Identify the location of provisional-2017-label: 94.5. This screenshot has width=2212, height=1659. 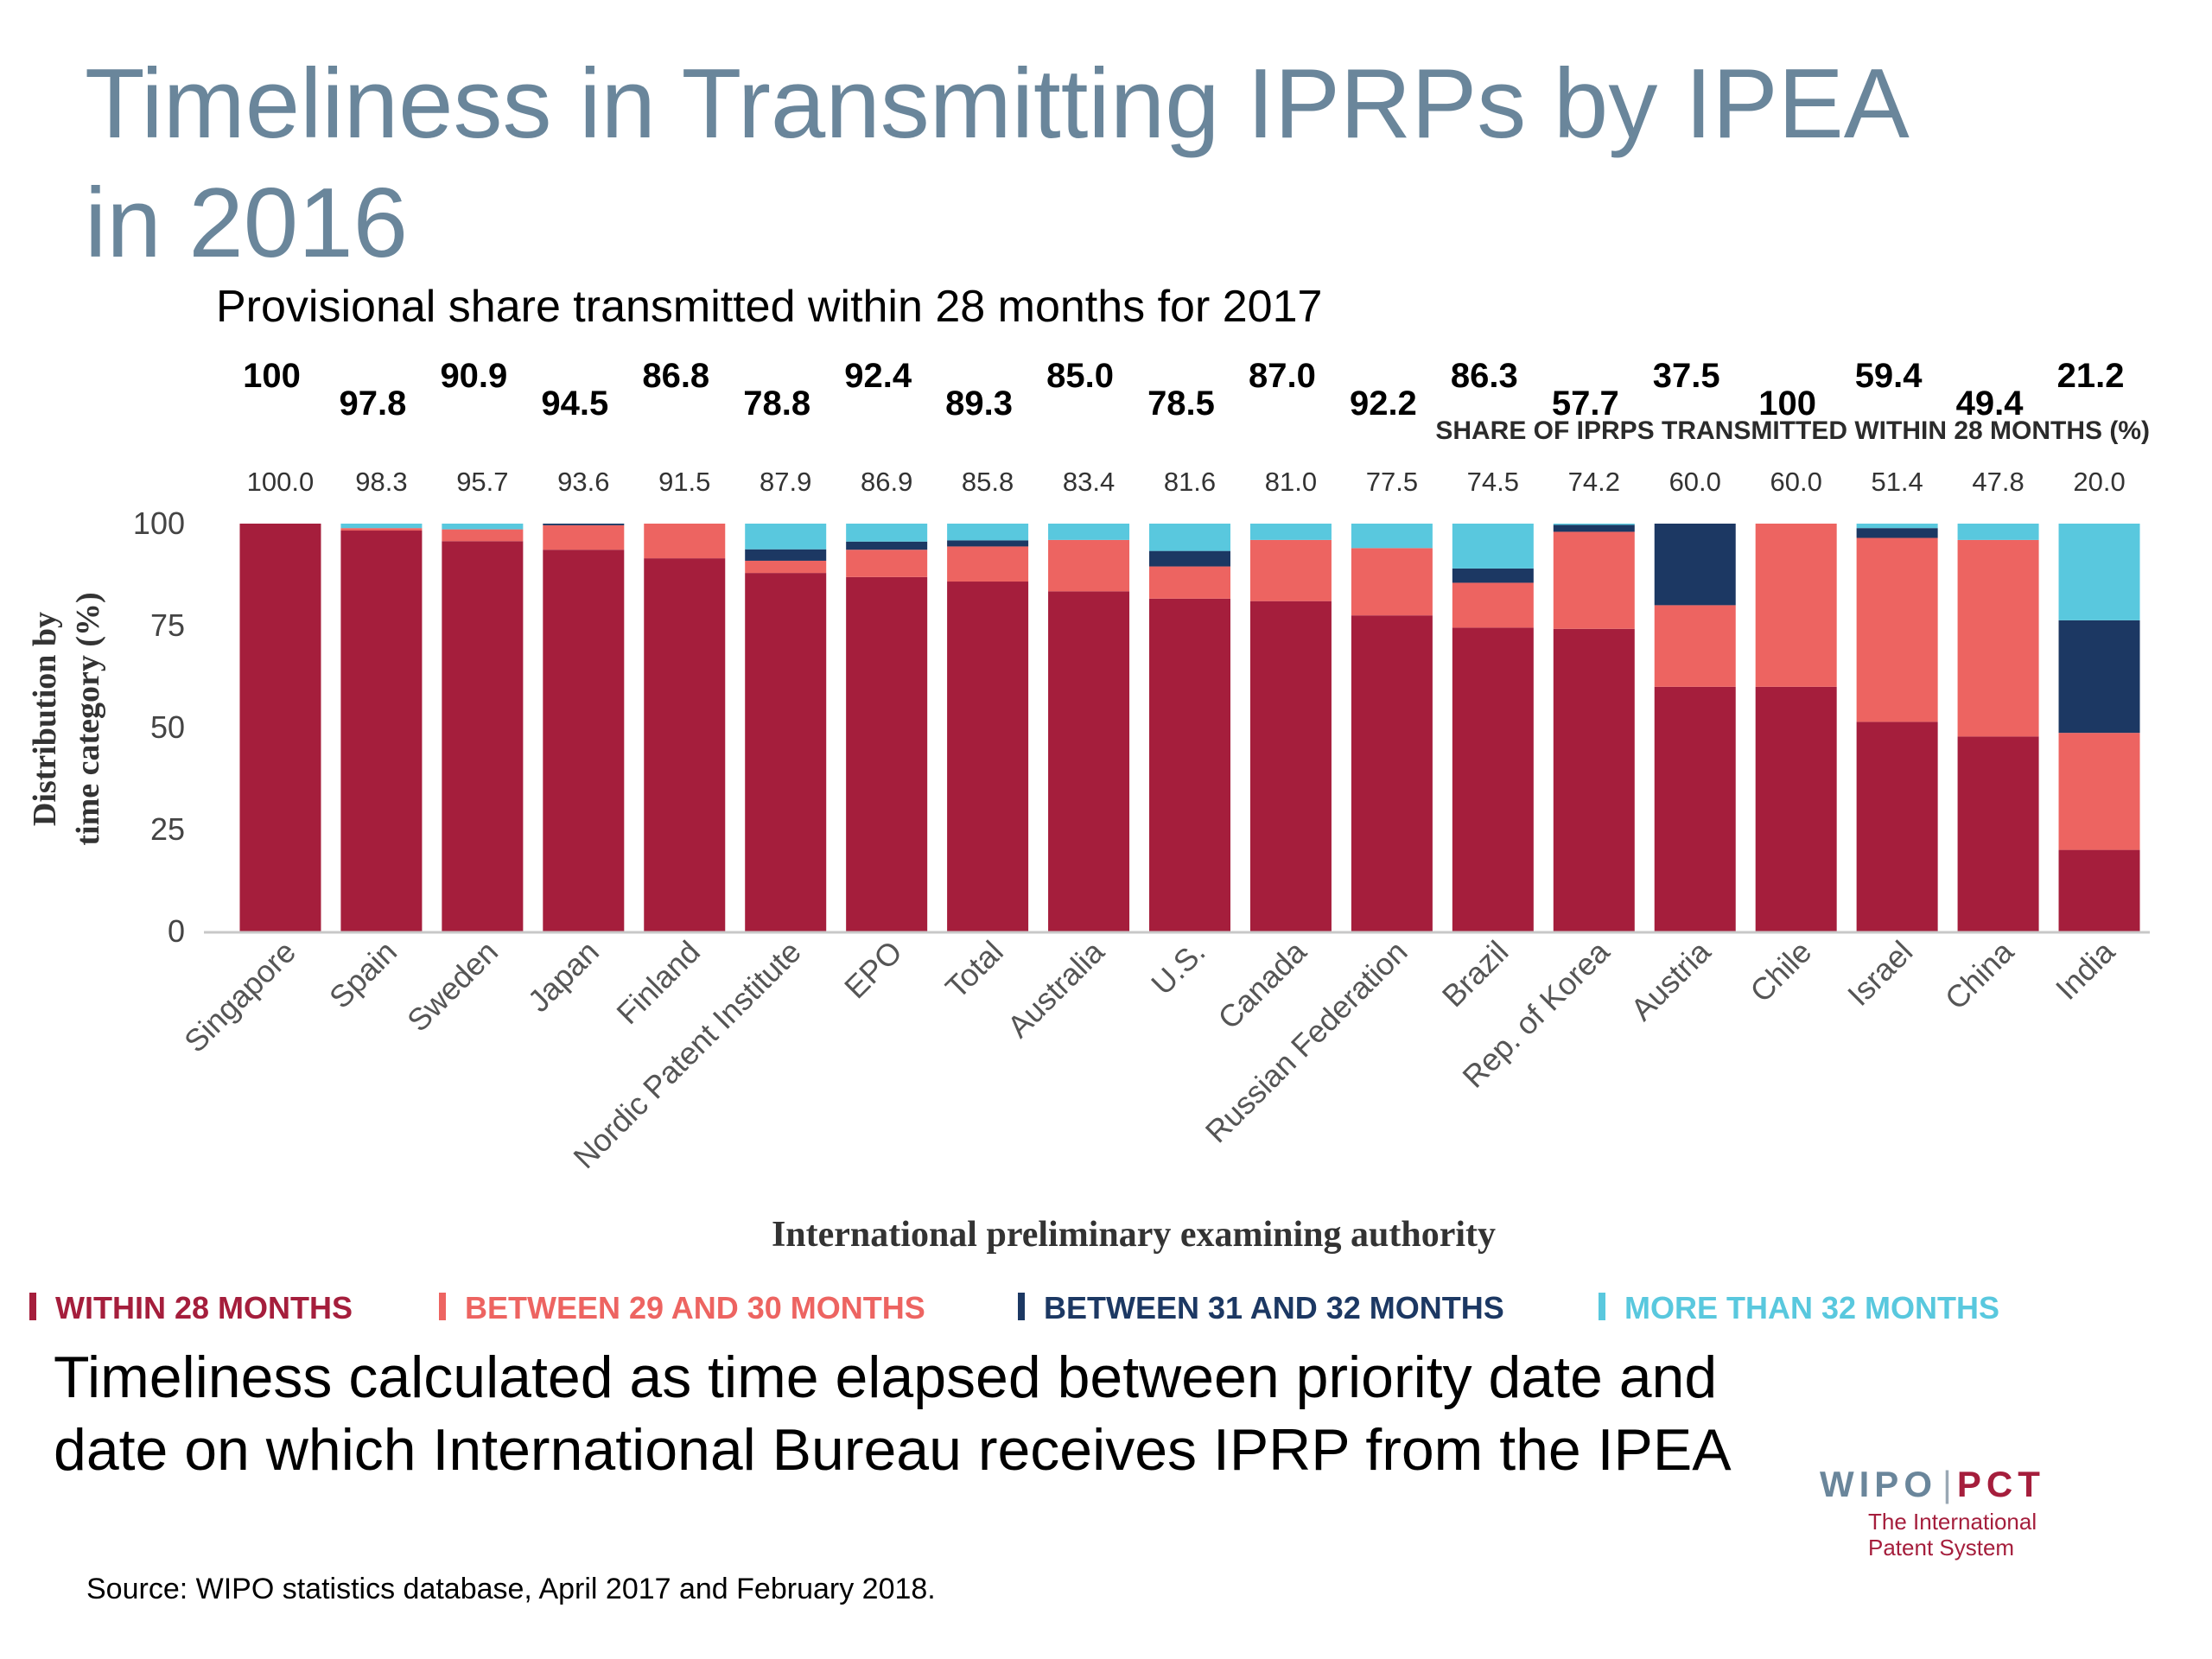
(574, 404).